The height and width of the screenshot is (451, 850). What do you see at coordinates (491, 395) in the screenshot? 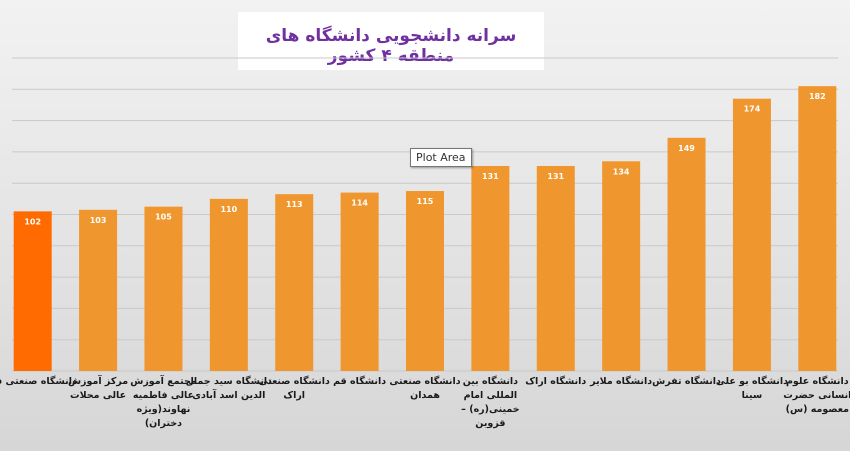
I see `category-label: المللی امام` at bounding box center [491, 395].